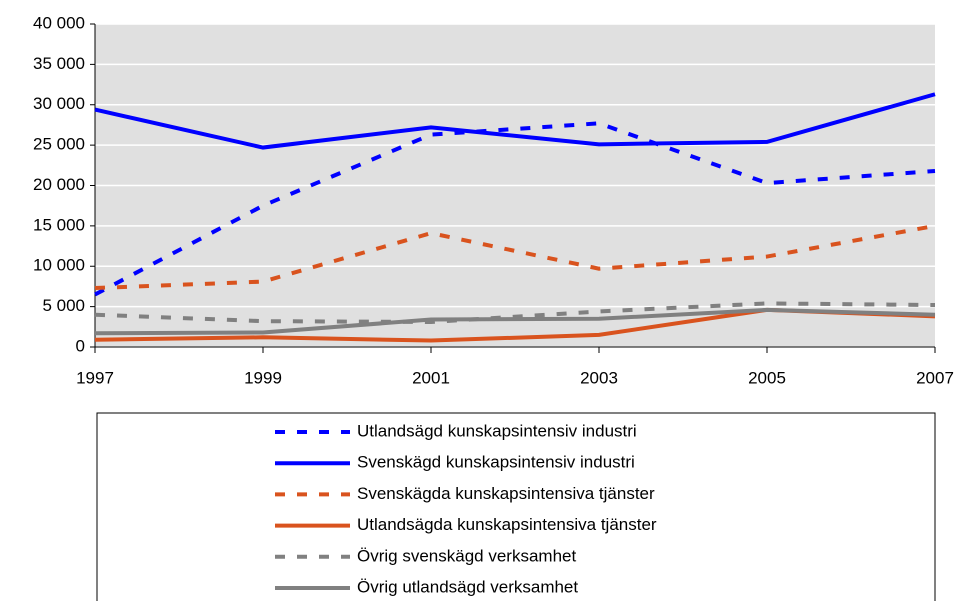 Image resolution: width=963 pixels, height=601 pixels. I want to click on y-tick-label: 35 000, so click(59, 63).